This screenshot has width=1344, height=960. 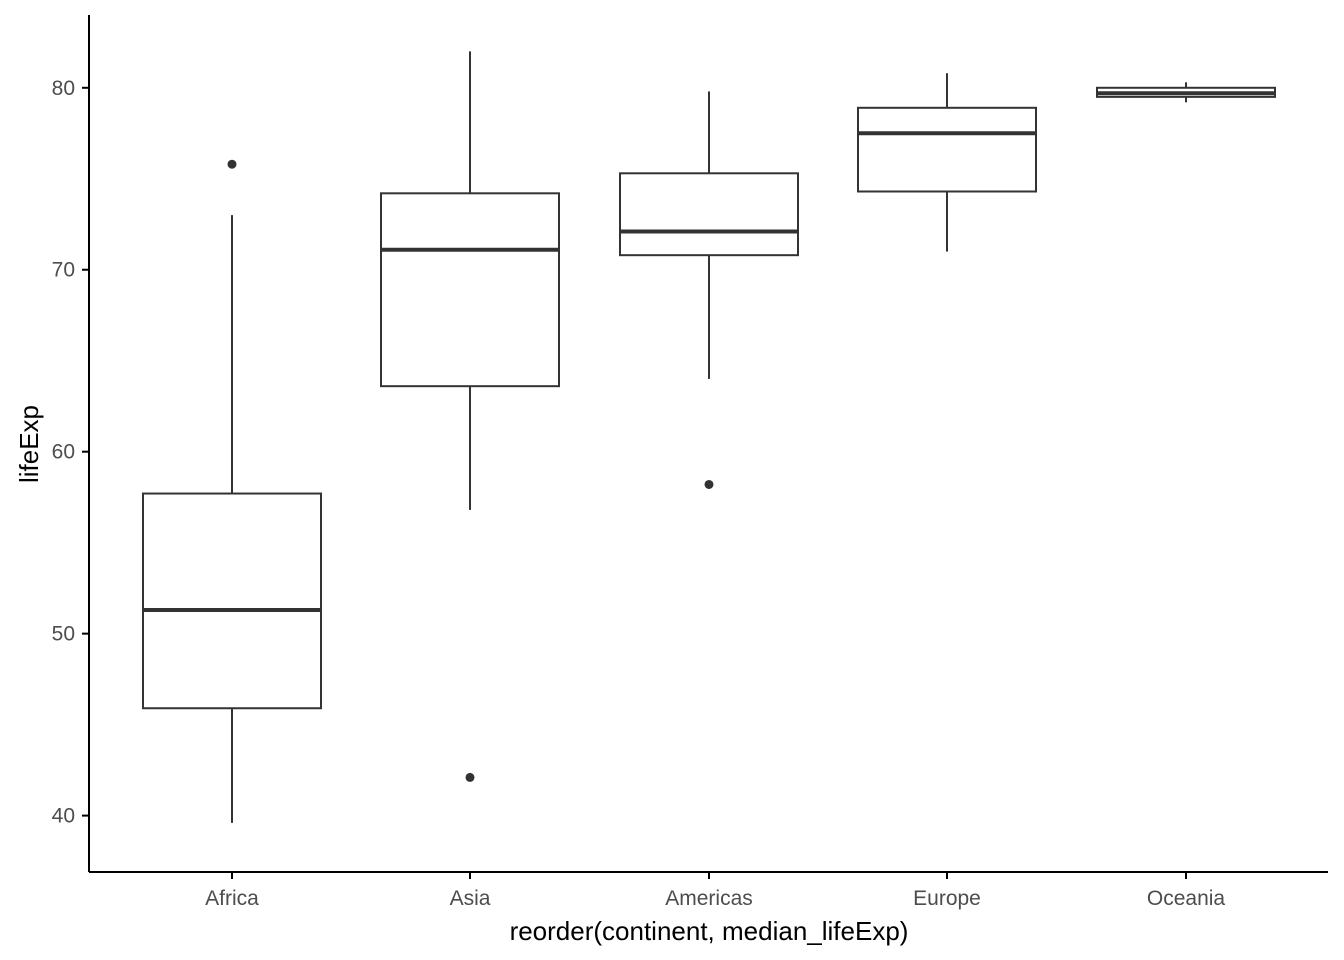 I want to click on x-tick-label: Americas, so click(x=709, y=898).